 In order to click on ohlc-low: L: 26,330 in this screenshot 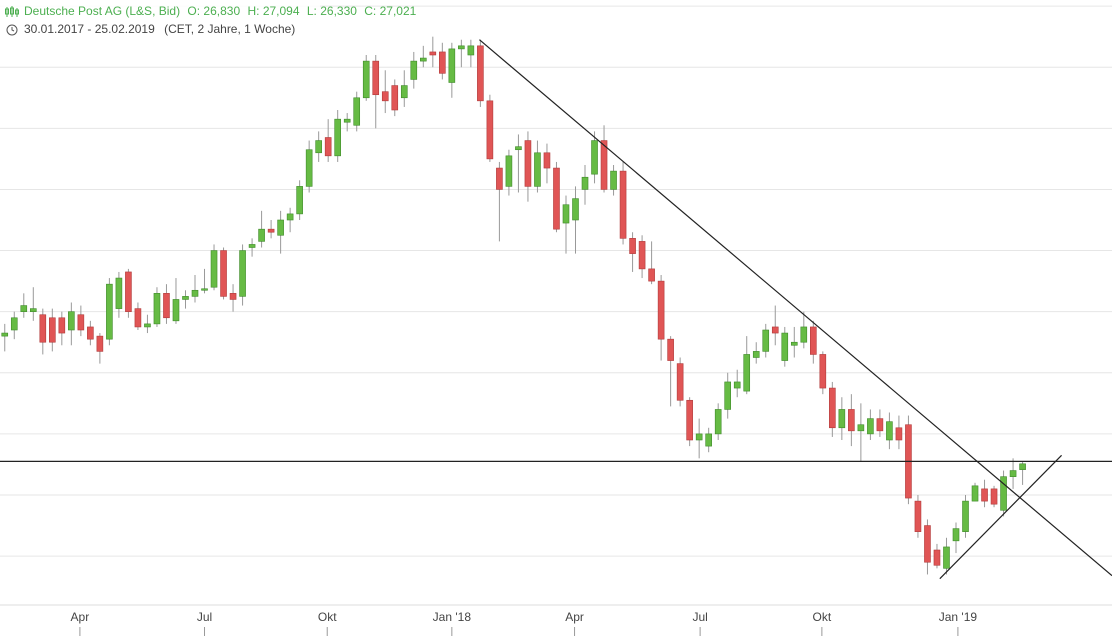, I will do `click(332, 11)`.